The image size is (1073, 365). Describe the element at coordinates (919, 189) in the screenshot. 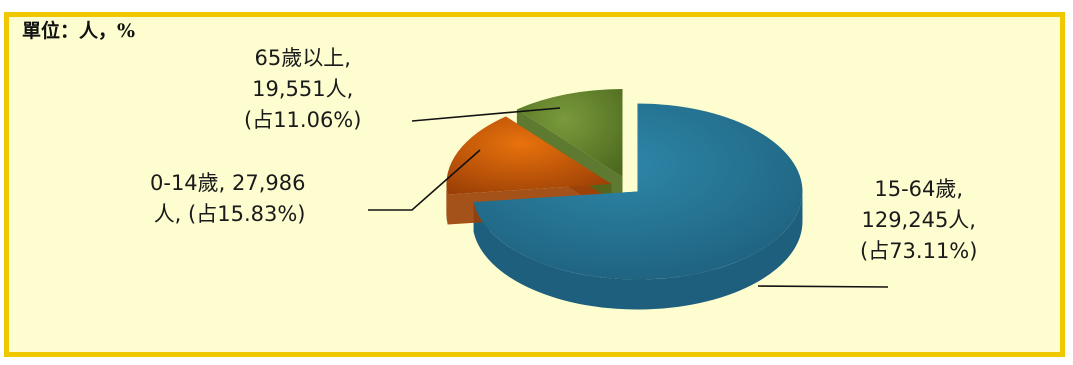

I see `slice-label-15-64-line1: 15-64歲,` at that location.